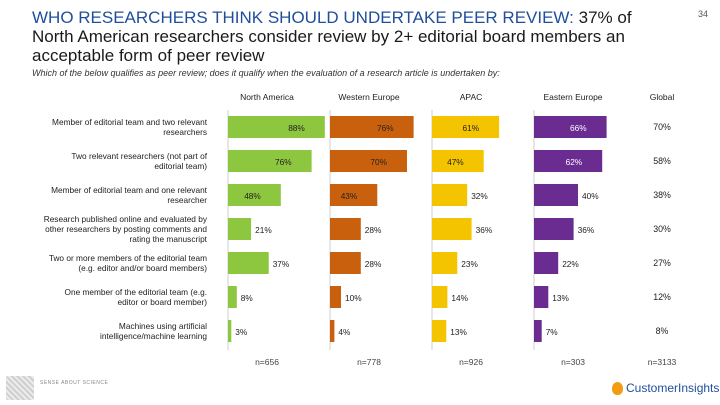 Image resolution: width=720 pixels, height=405 pixels. What do you see at coordinates (662, 297) in the screenshot?
I see `data-label-global: 12%` at bounding box center [662, 297].